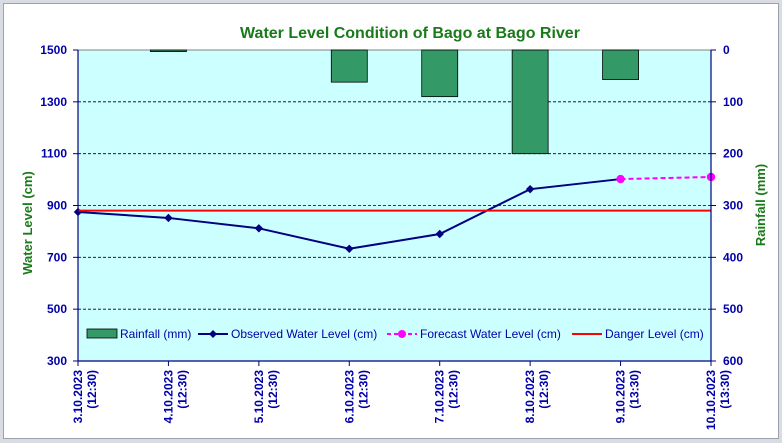 Image resolution: width=782 pixels, height=443 pixels. I want to click on y-right-tick-label: 0, so click(726, 50).